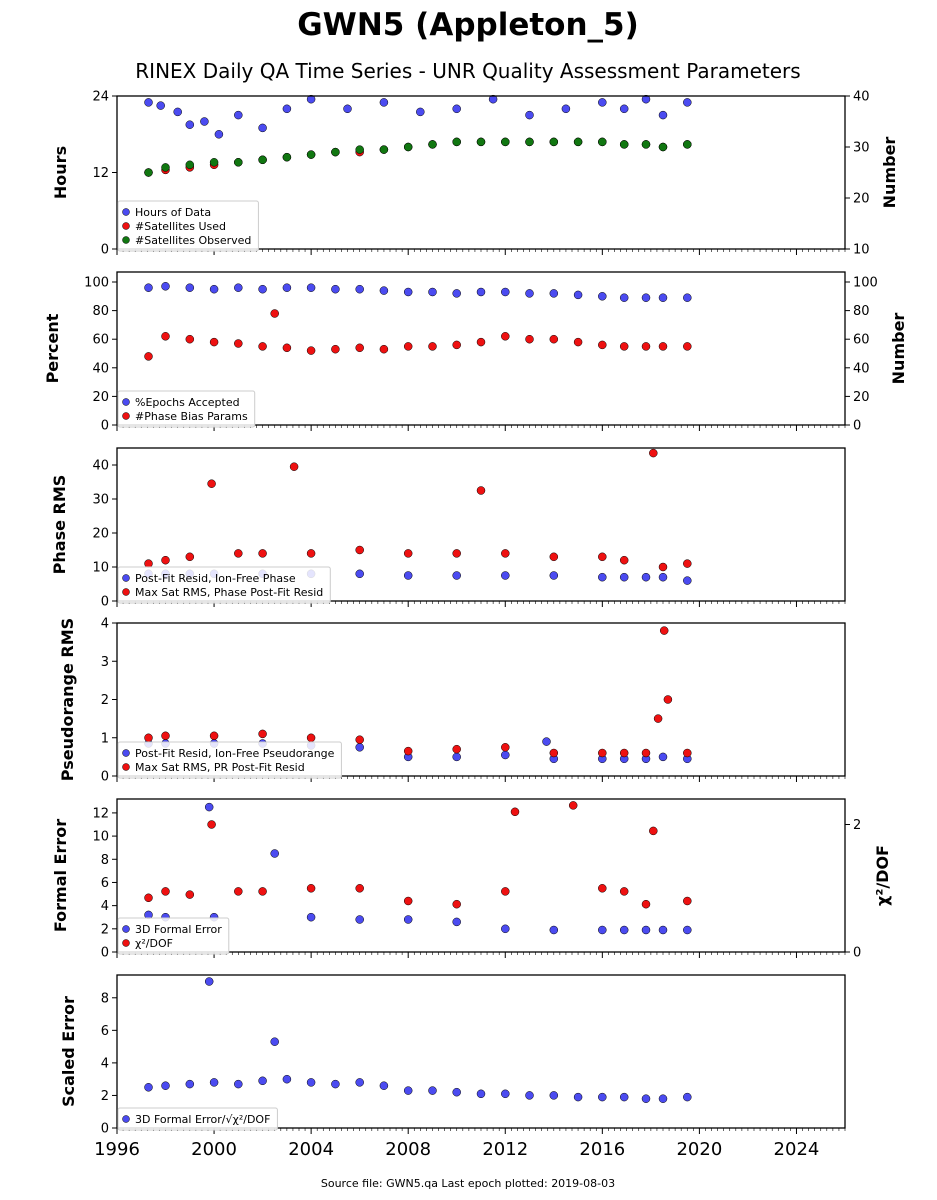 Image resolution: width=937 pixels, height=1200 pixels. What do you see at coordinates (105, 1031) in the screenshot?
I see `y-tick-label: 6` at bounding box center [105, 1031].